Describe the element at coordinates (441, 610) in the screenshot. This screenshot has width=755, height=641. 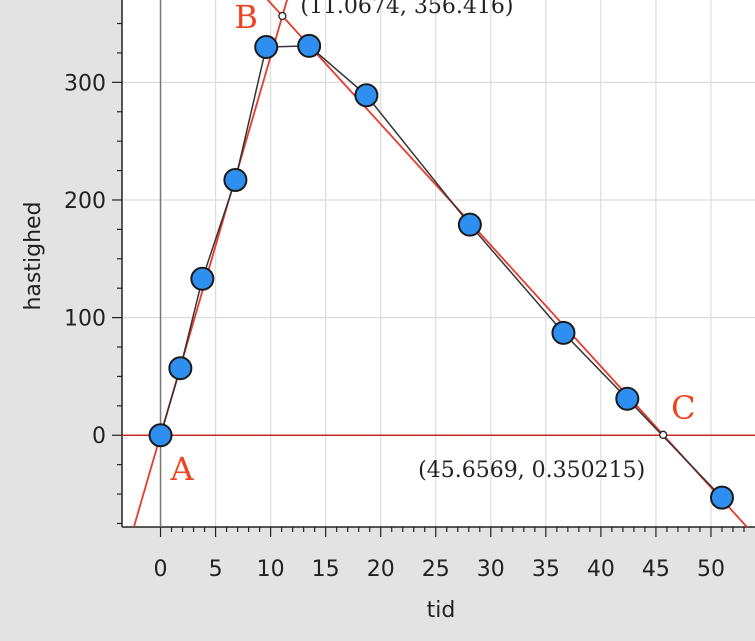
I see `x-axis-title: tid` at that location.